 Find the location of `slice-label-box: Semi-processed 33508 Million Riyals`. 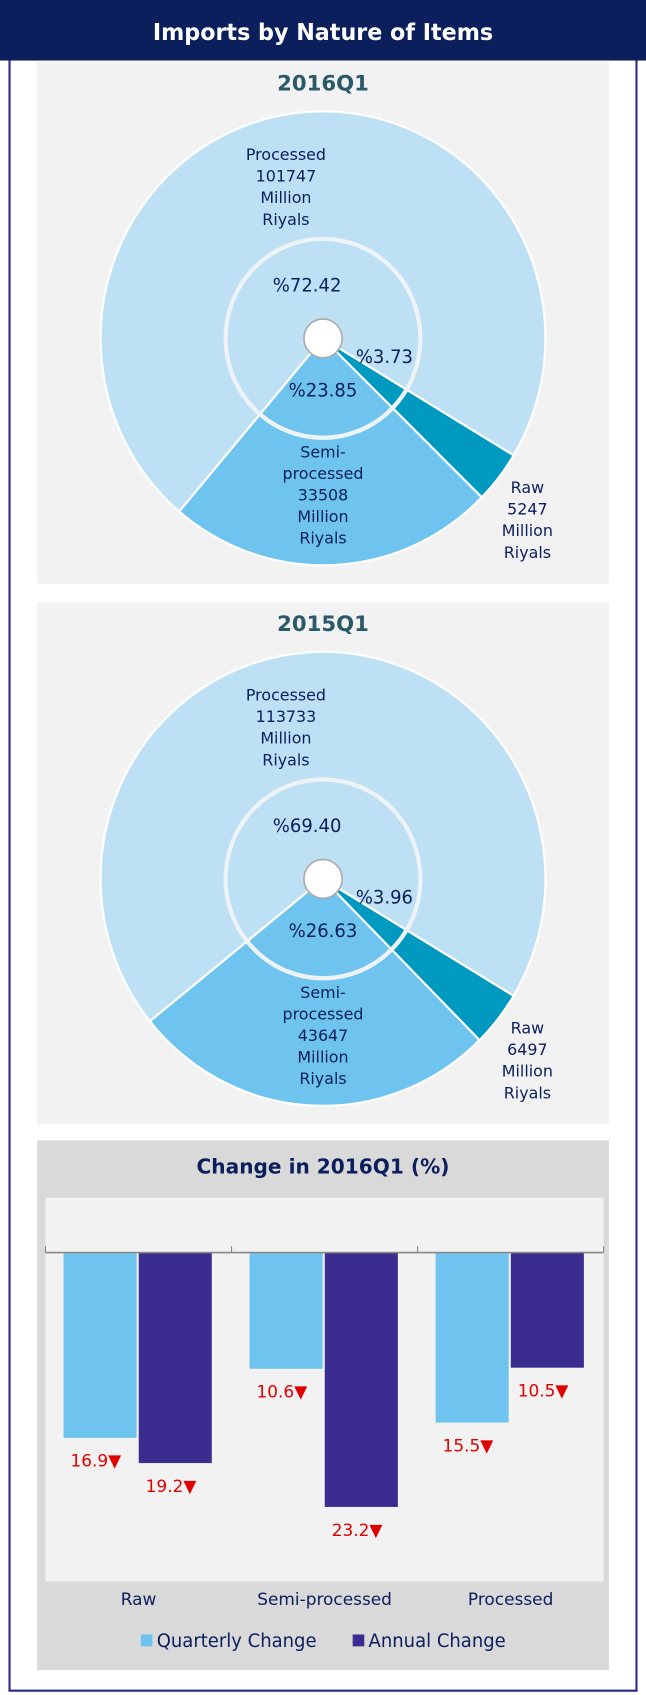

slice-label-box: Semi-processed 33508 Million Riyals is located at coordinates (322, 495).